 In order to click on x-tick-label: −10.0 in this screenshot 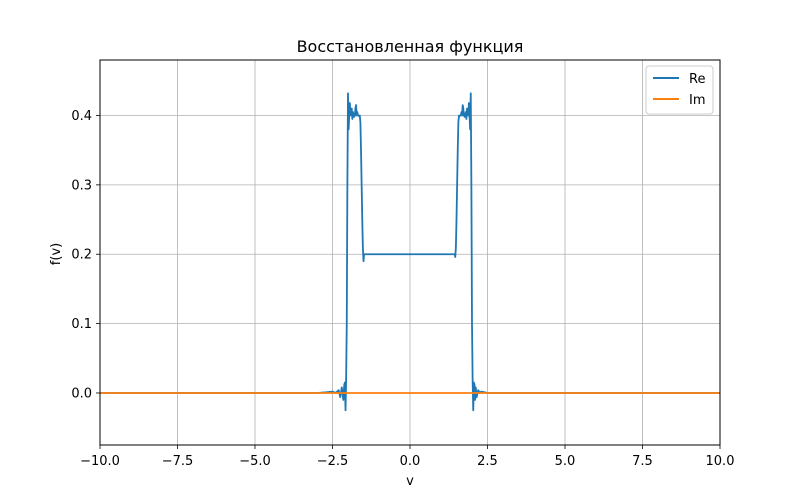, I will do `click(100, 461)`.